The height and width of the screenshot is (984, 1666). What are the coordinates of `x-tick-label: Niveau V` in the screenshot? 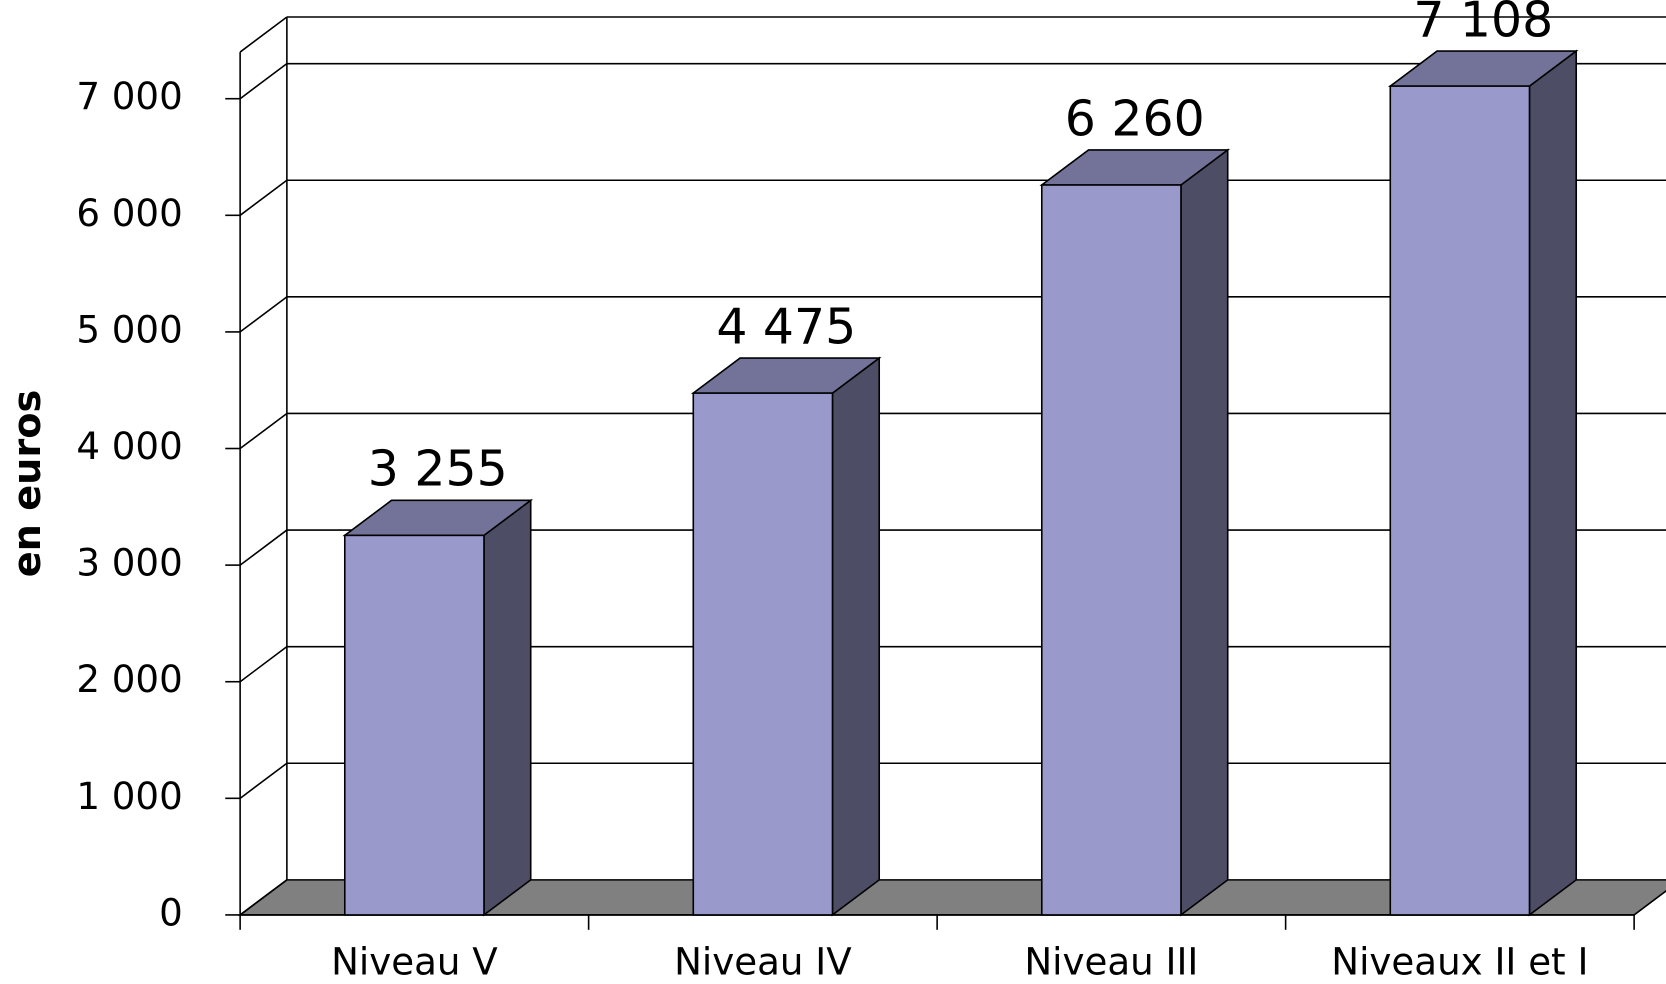 It's located at (414, 961).